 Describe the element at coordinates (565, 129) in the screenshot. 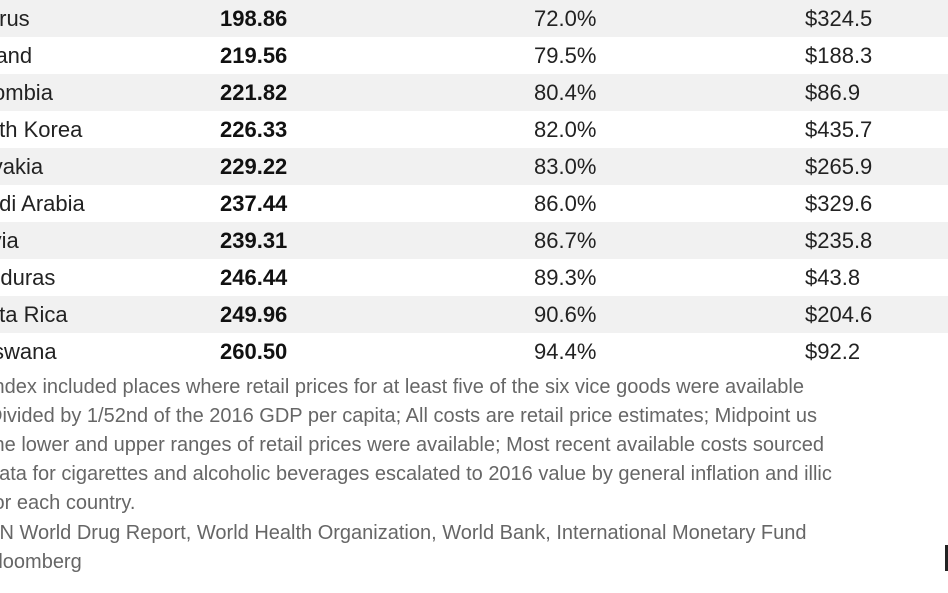

I see `percent-cell: 82.0%` at that location.